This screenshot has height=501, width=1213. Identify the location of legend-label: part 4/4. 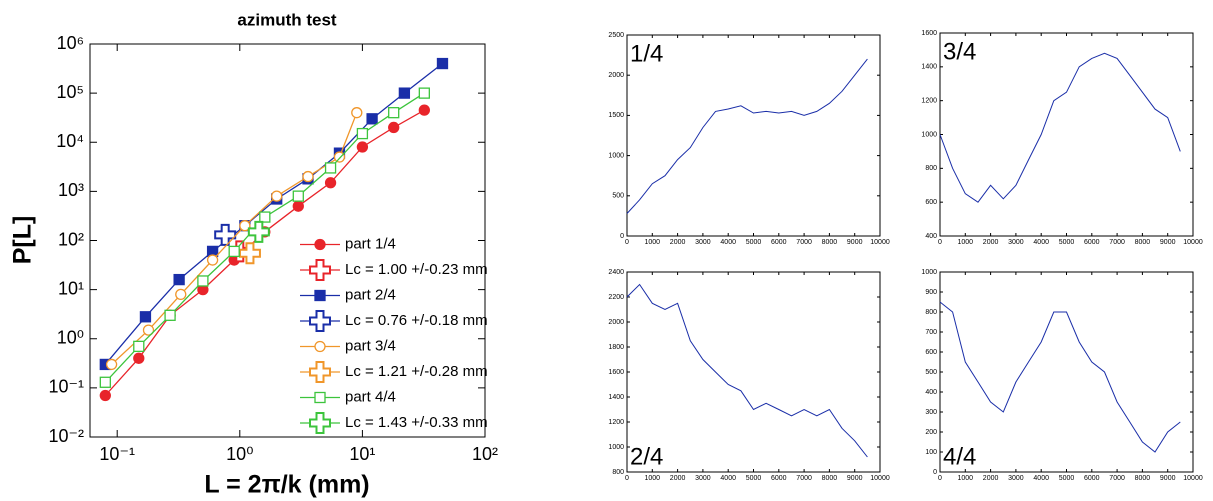
(370, 396).